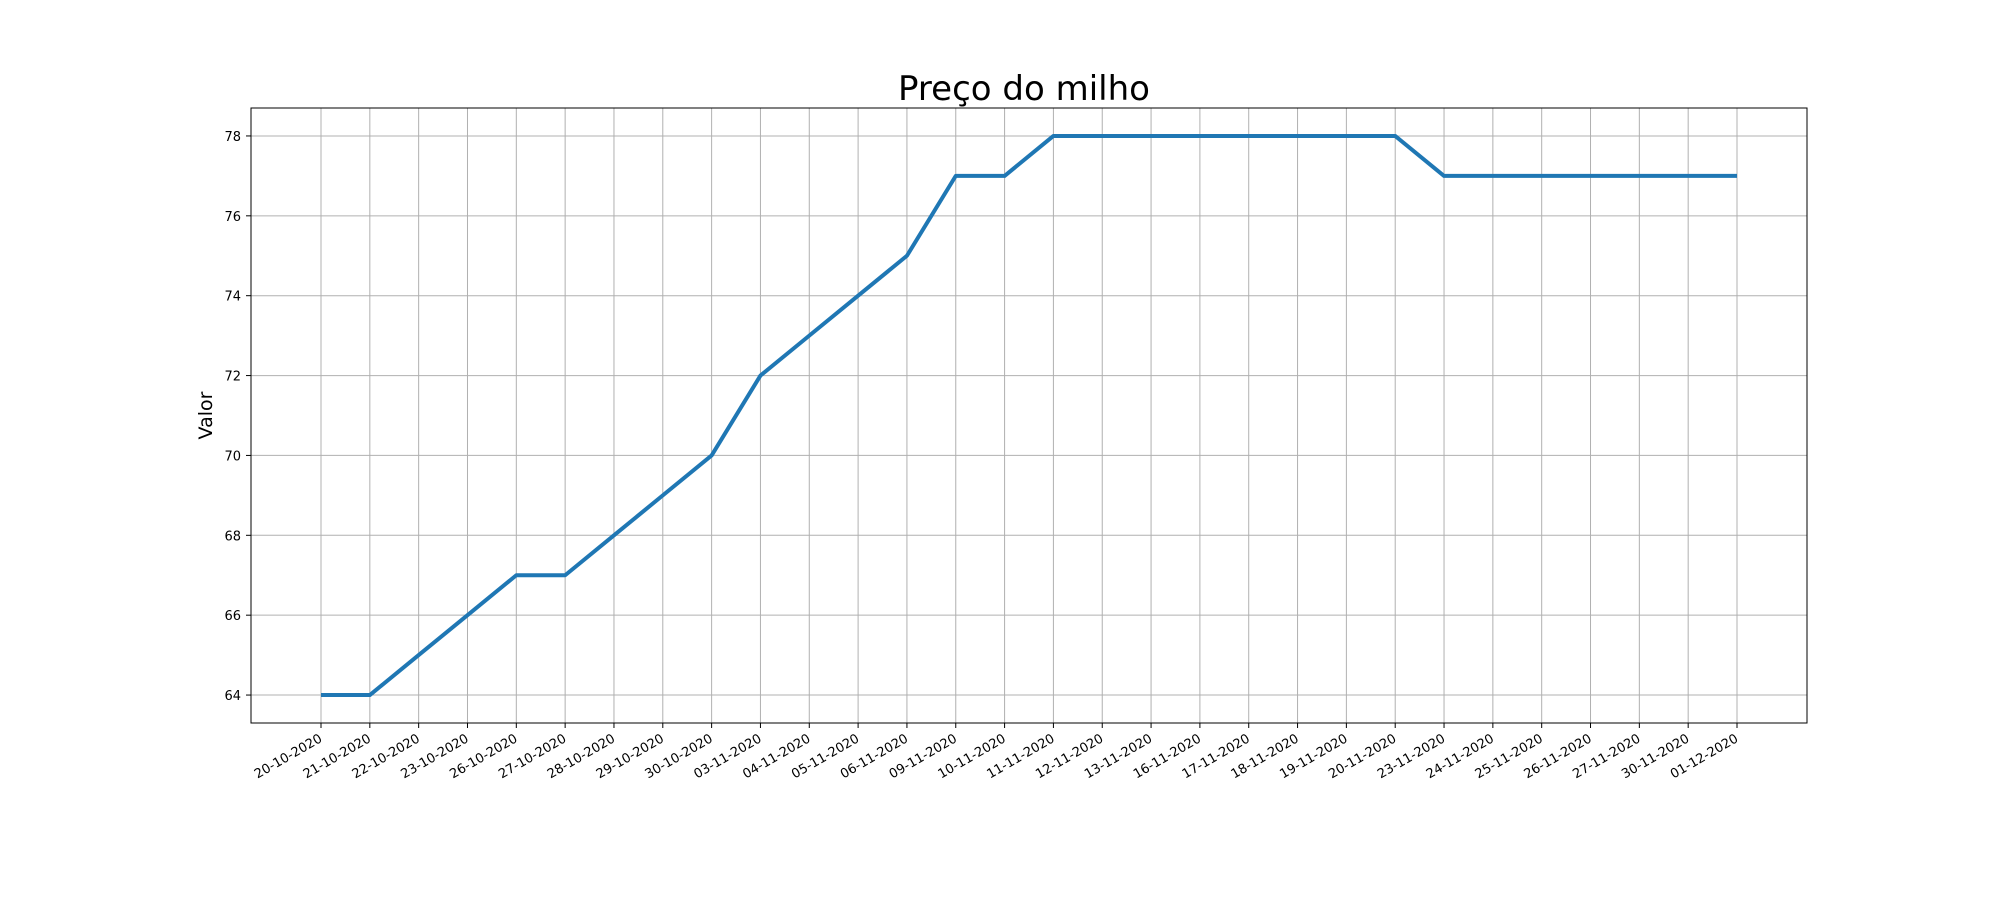  What do you see at coordinates (232, 217) in the screenshot?
I see `y-tick-label: 76` at bounding box center [232, 217].